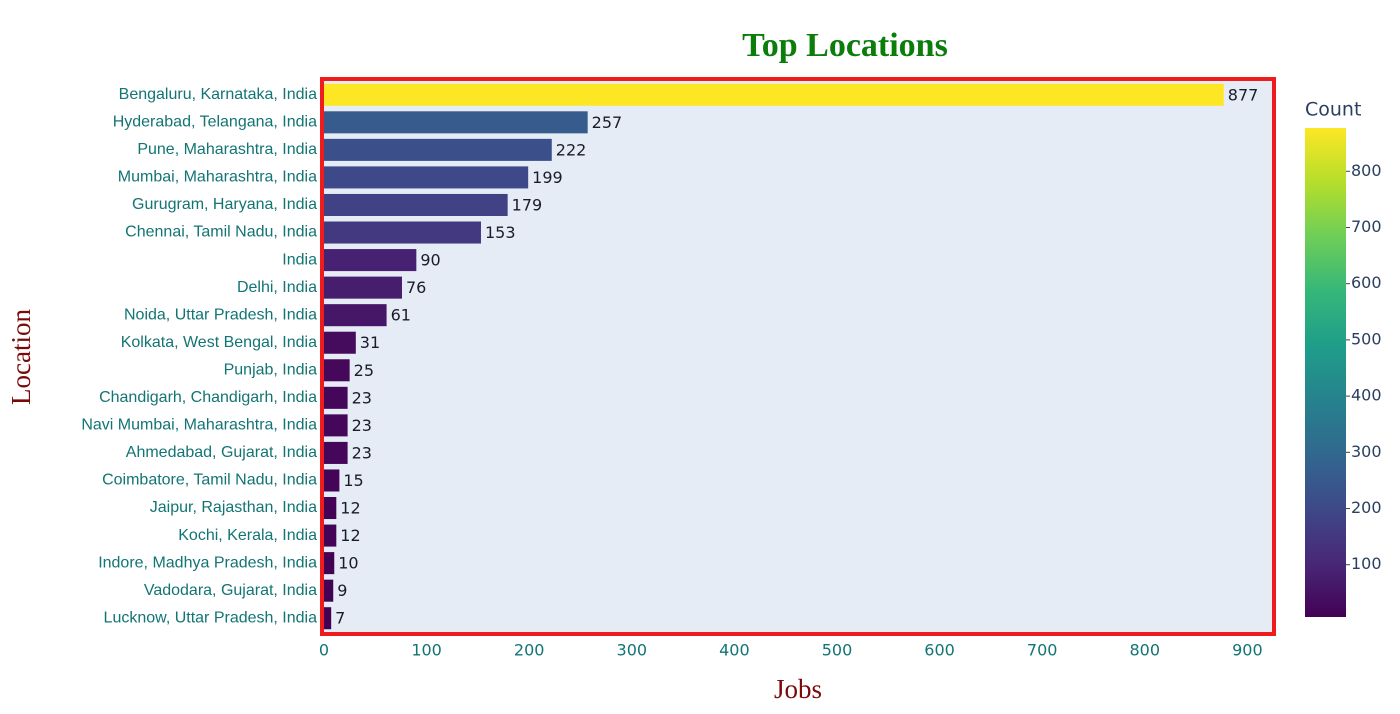 This screenshot has width=1400, height=714. What do you see at coordinates (1366, 563) in the screenshot?
I see `colorbar-tick-label: 100` at bounding box center [1366, 563].